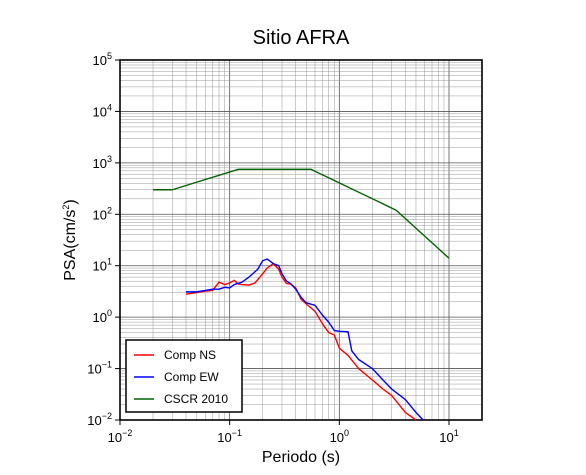 Image resolution: width=586 pixels, height=475 pixels. Describe the element at coordinates (102, 316) in the screenshot. I see `y-tick-label: 10⁰` at that location.